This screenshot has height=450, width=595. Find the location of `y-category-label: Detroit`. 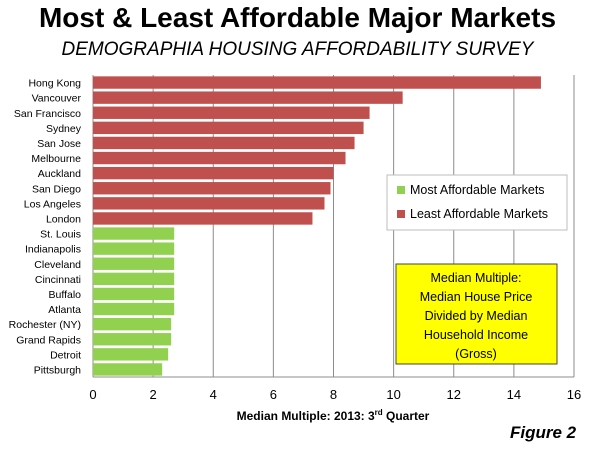

y-category-label: Detroit is located at coordinates (65, 355).